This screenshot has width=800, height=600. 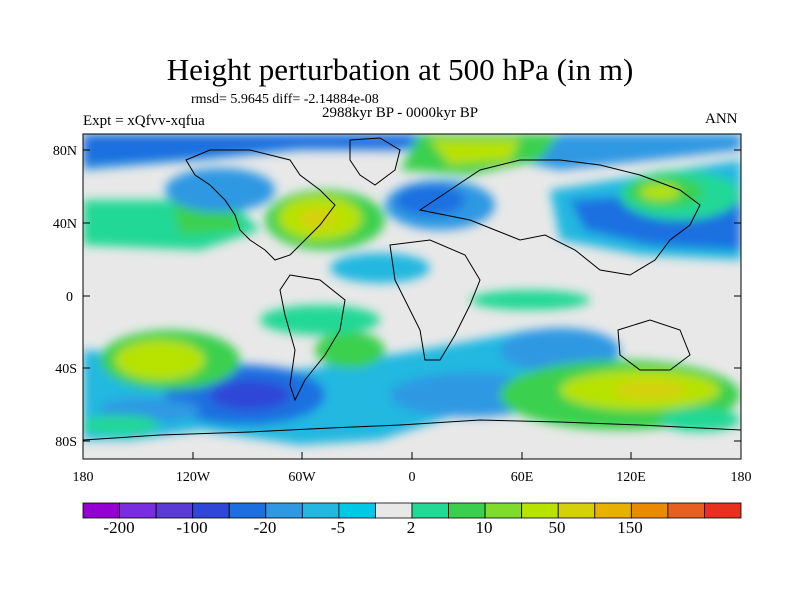 I want to click on x-tick-label: 60E, so click(x=522, y=477).